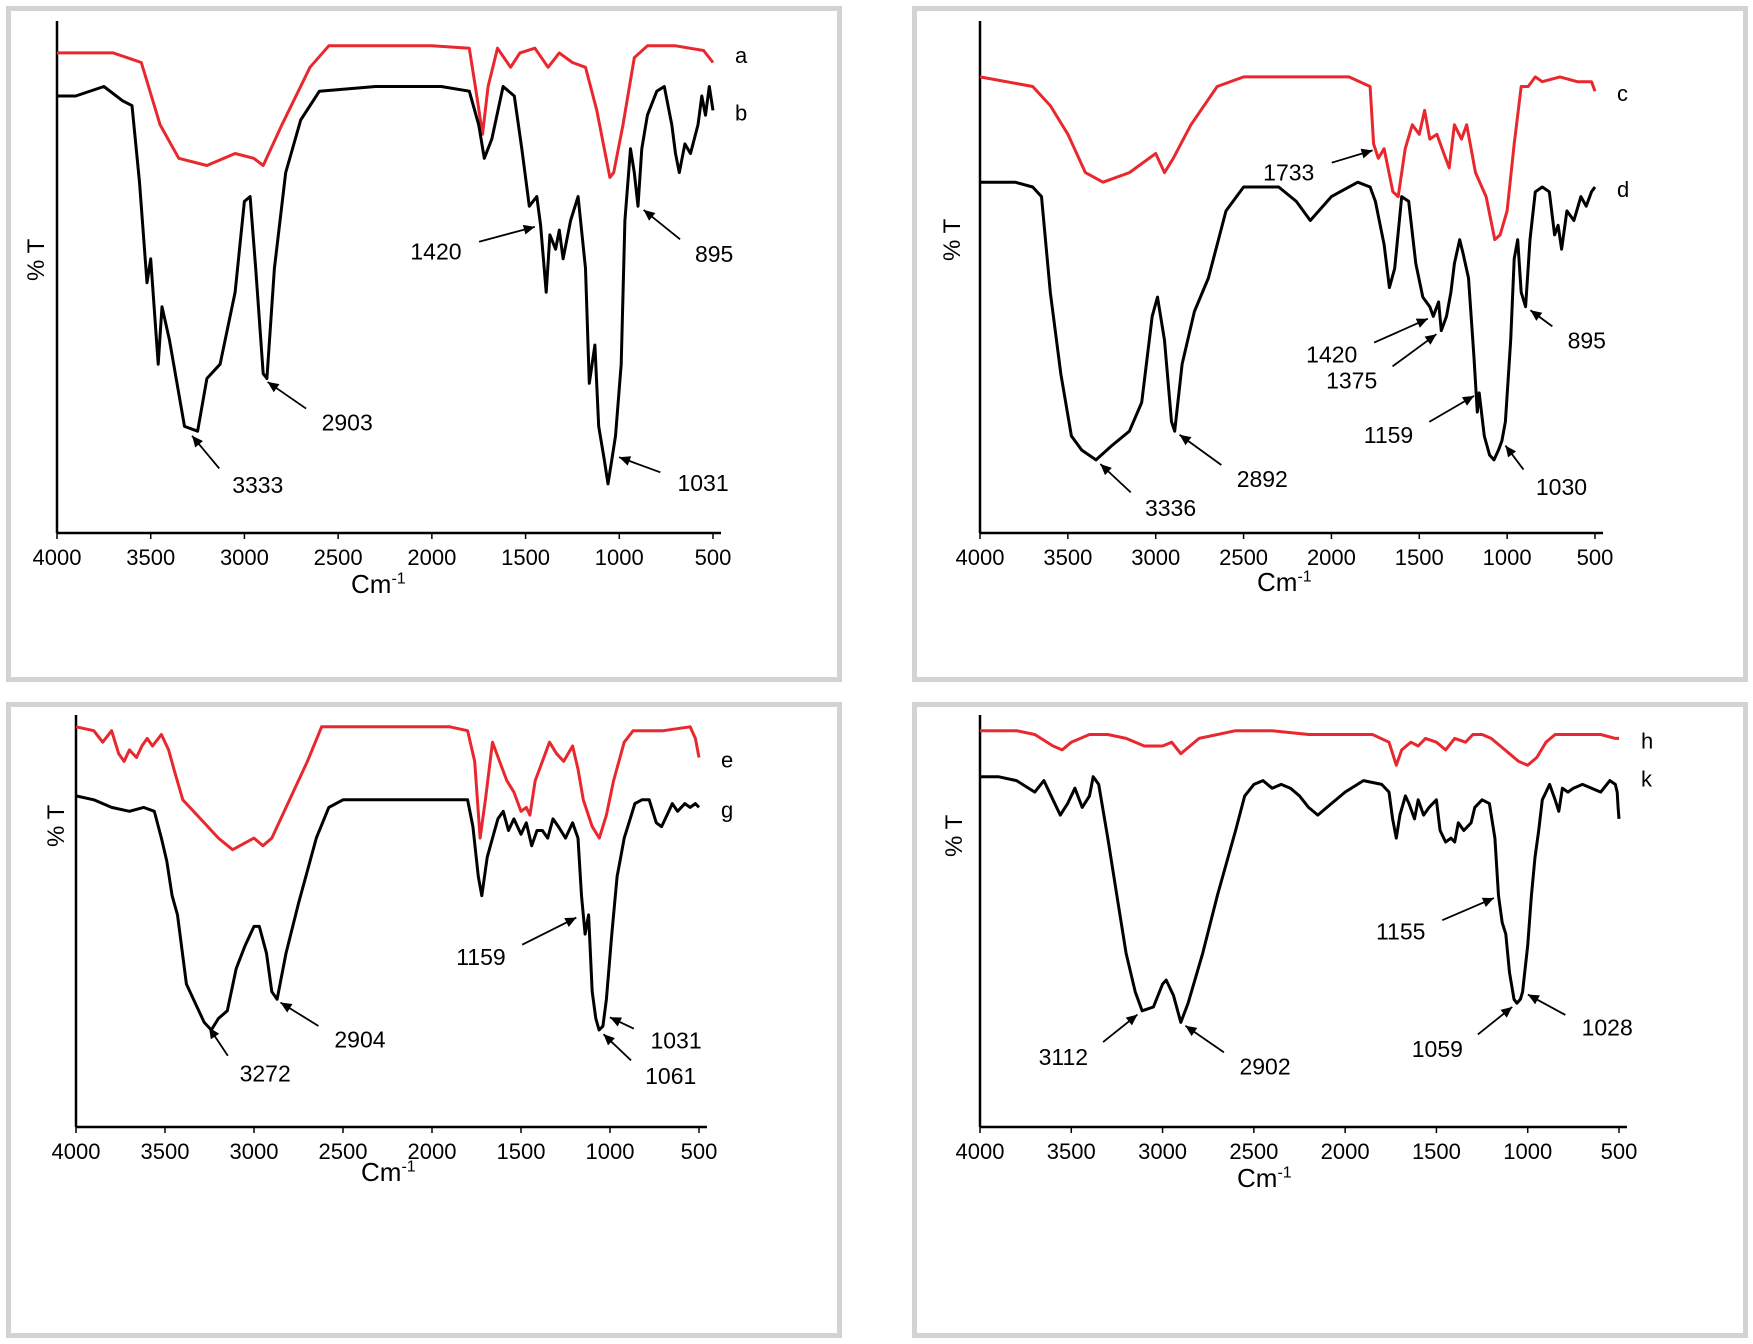  I want to click on peak-label-2904: 2904, so click(359, 1039).